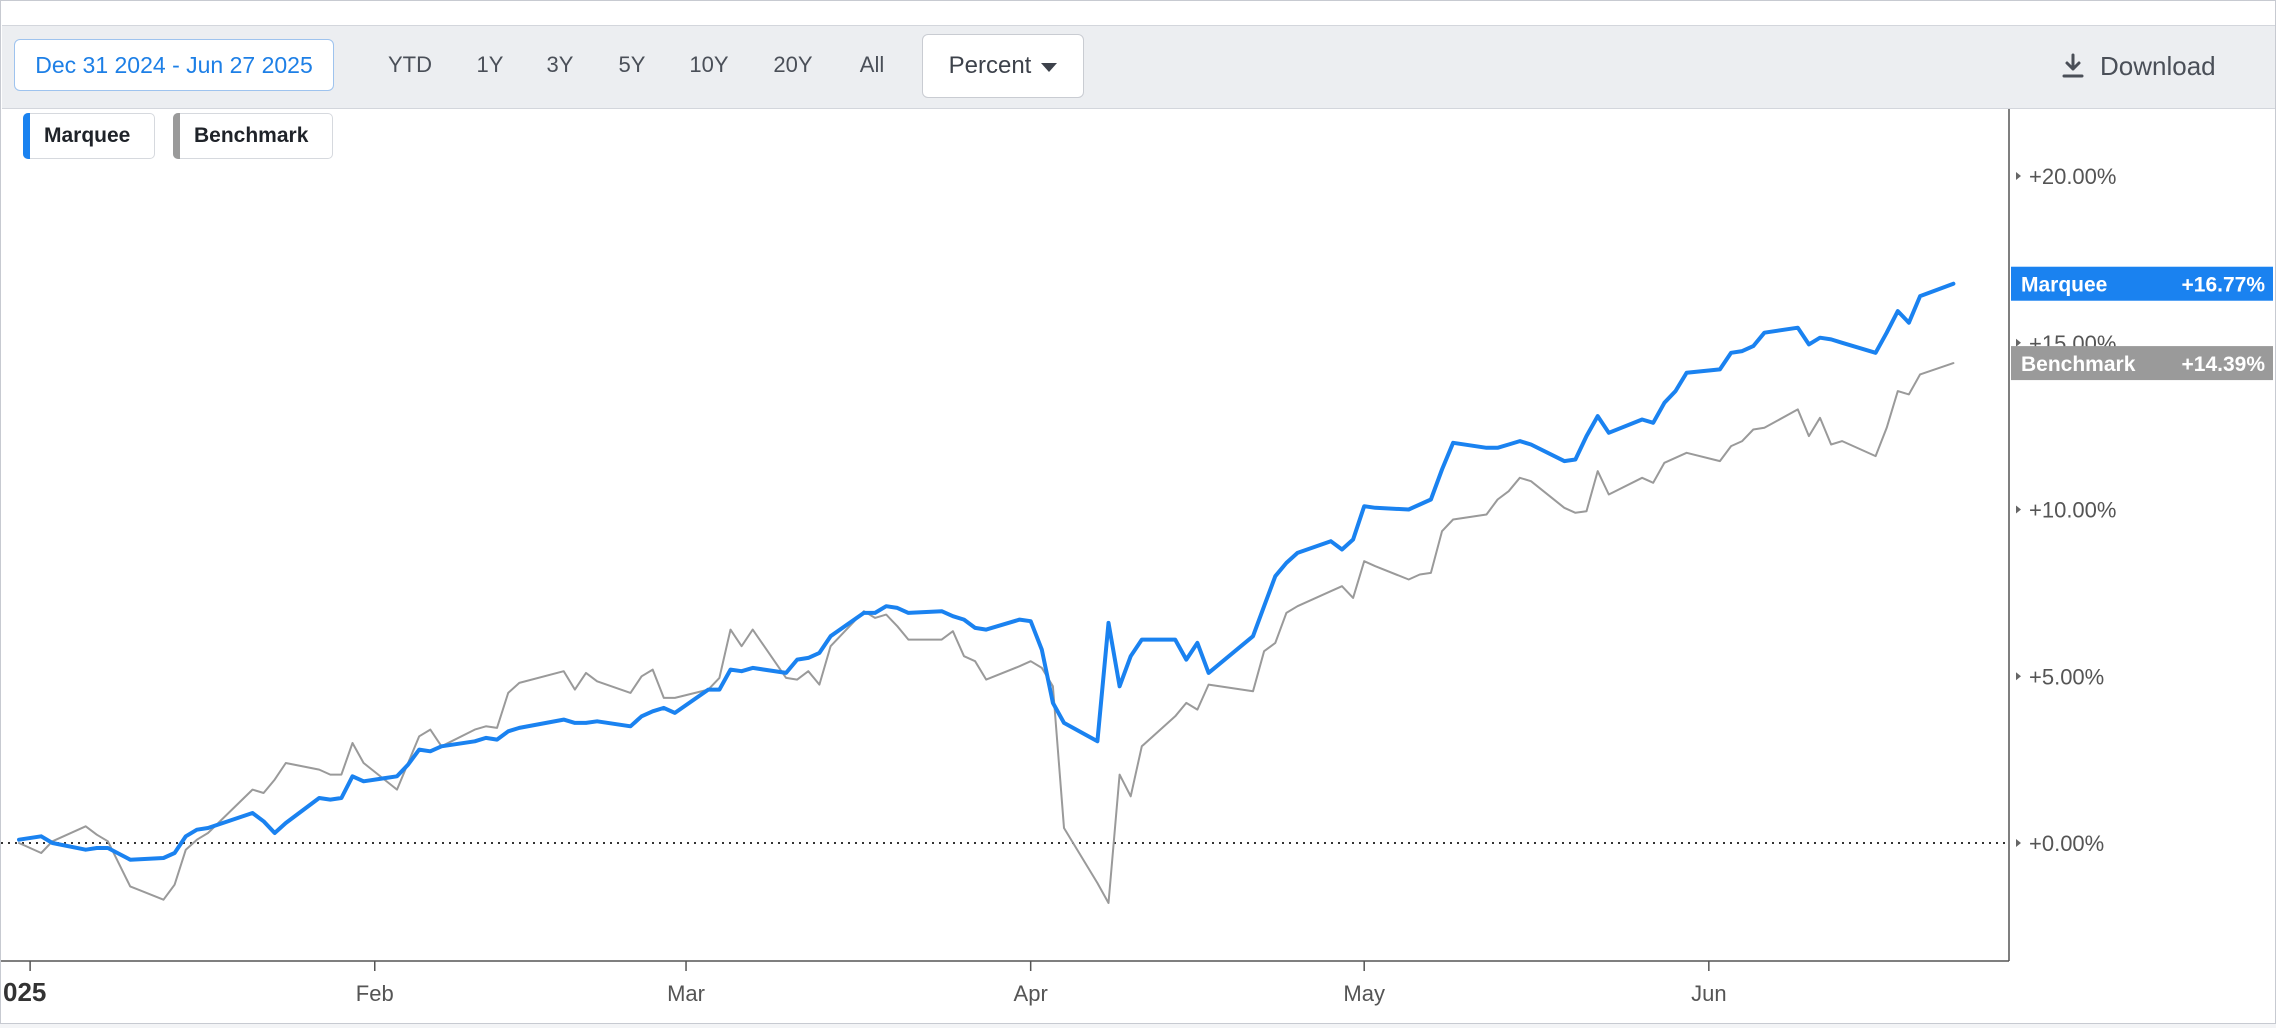  I want to click on period-ytd-button: YTD, so click(410, 64).